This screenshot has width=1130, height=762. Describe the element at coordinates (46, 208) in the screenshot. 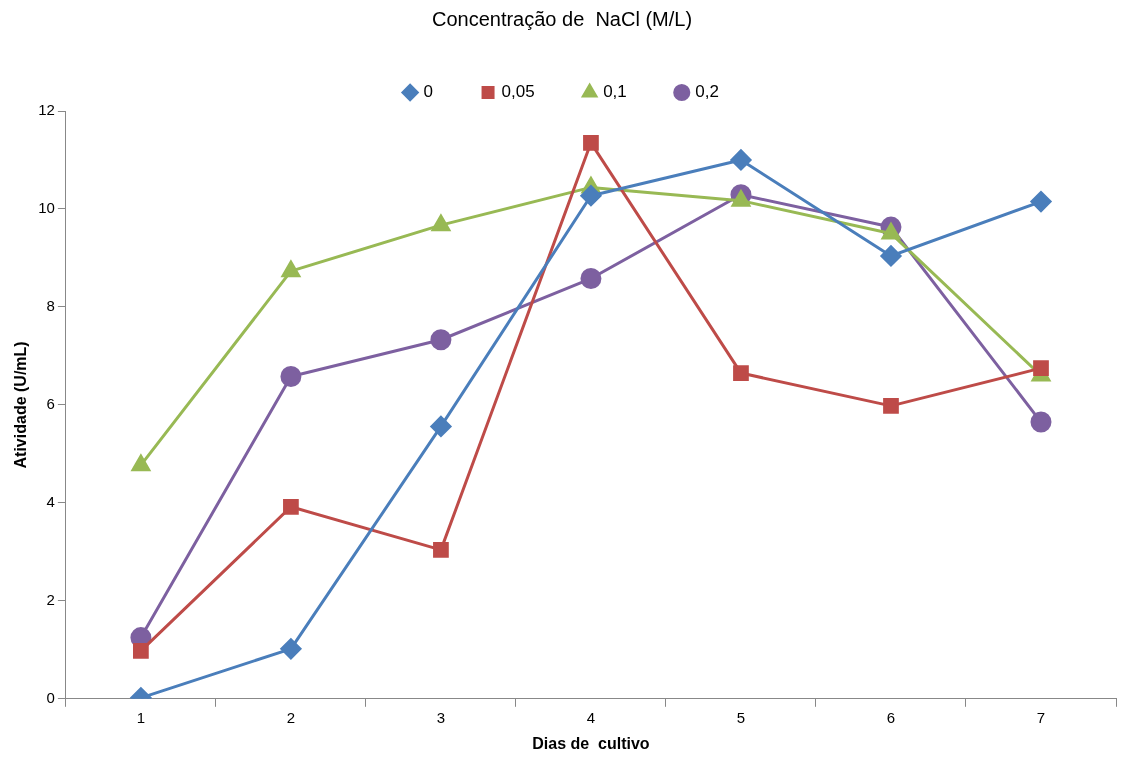

I see `y-tick-label: 10` at that location.